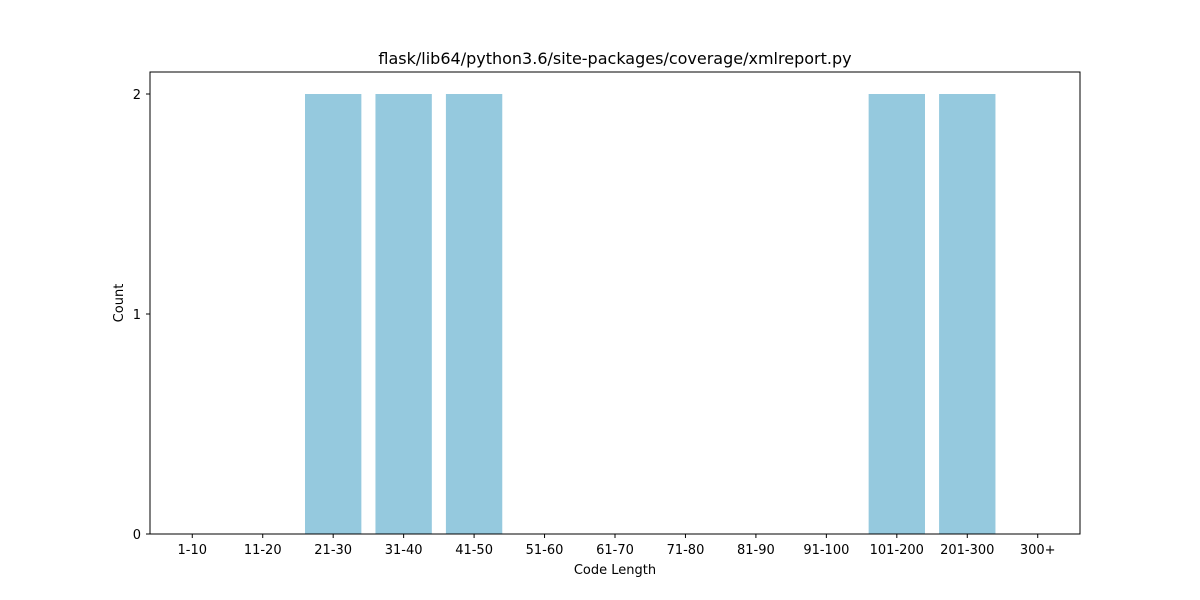 Image resolution: width=1200 pixels, height=600 pixels. Describe the element at coordinates (615, 550) in the screenshot. I see `x-tick-label: 61-70` at that location.